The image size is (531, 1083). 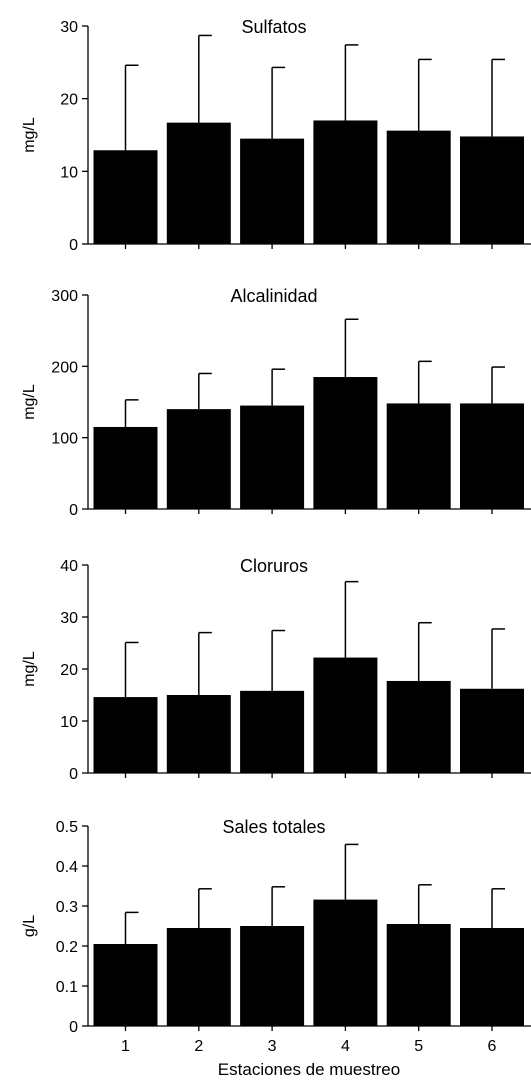 What do you see at coordinates (67, 987) in the screenshot?
I see `y-tick-label: 0.1` at bounding box center [67, 987].